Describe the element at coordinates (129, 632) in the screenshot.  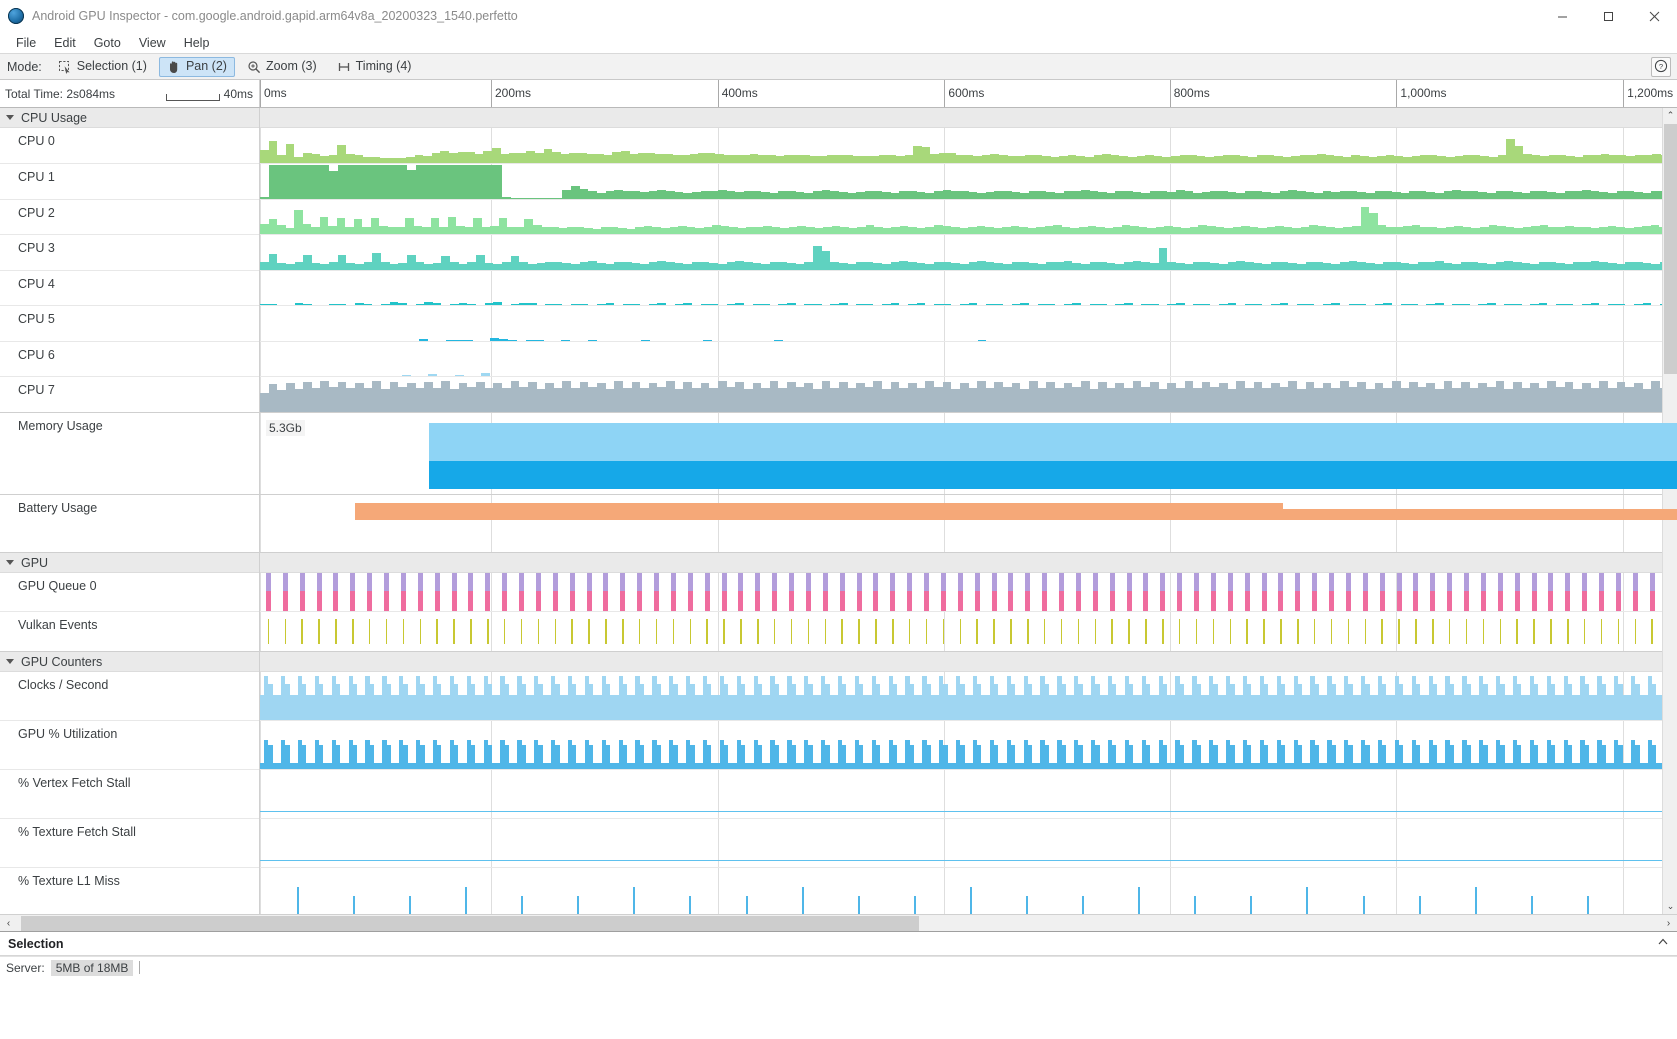
I see `track-label-vulkan-events: Vulkan Events` at that location.